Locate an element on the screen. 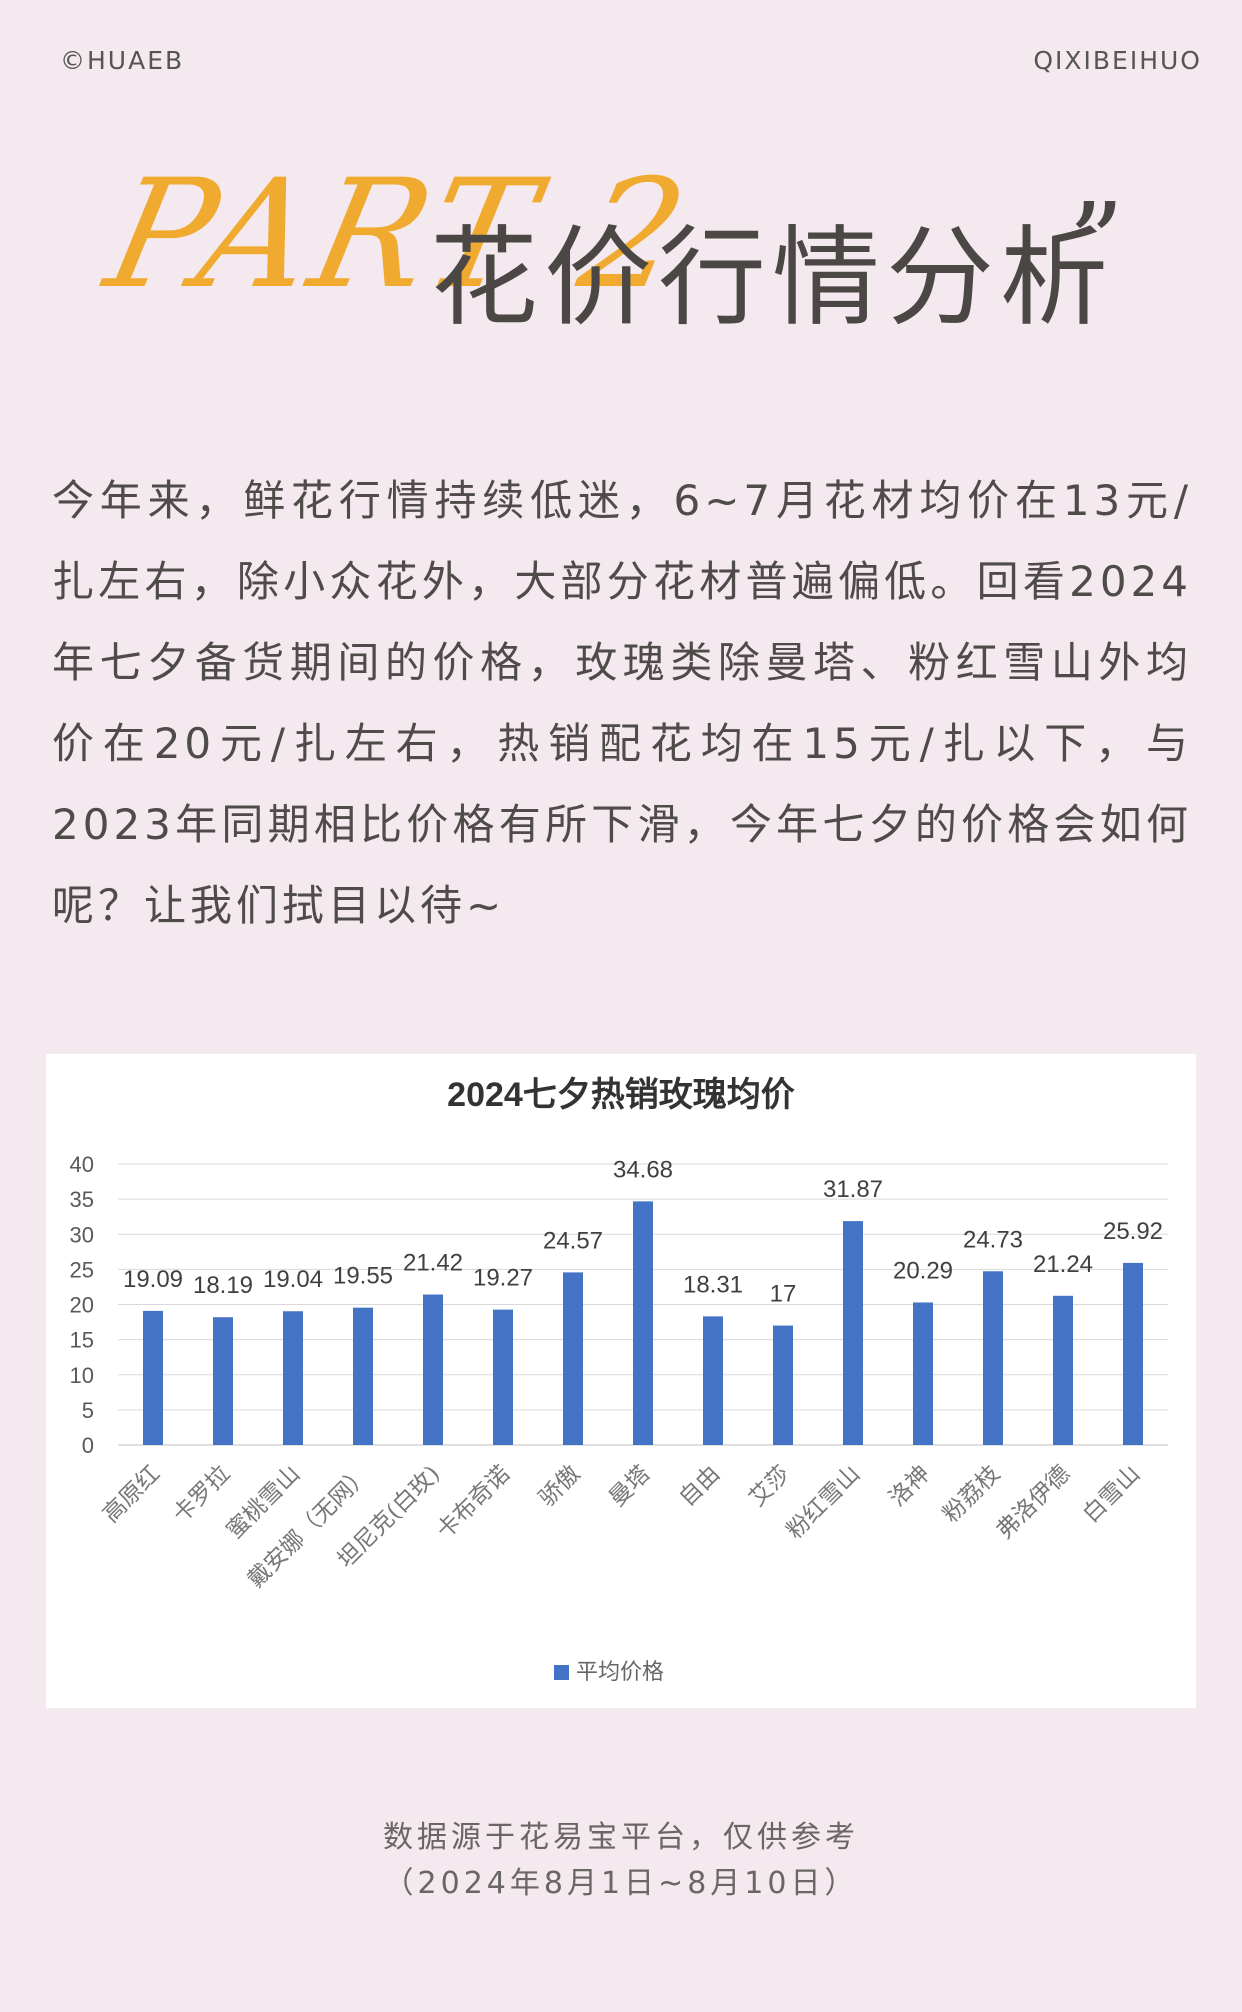 This screenshot has width=1242, height=2012. y-tick-label: 15 is located at coordinates (82, 1340).